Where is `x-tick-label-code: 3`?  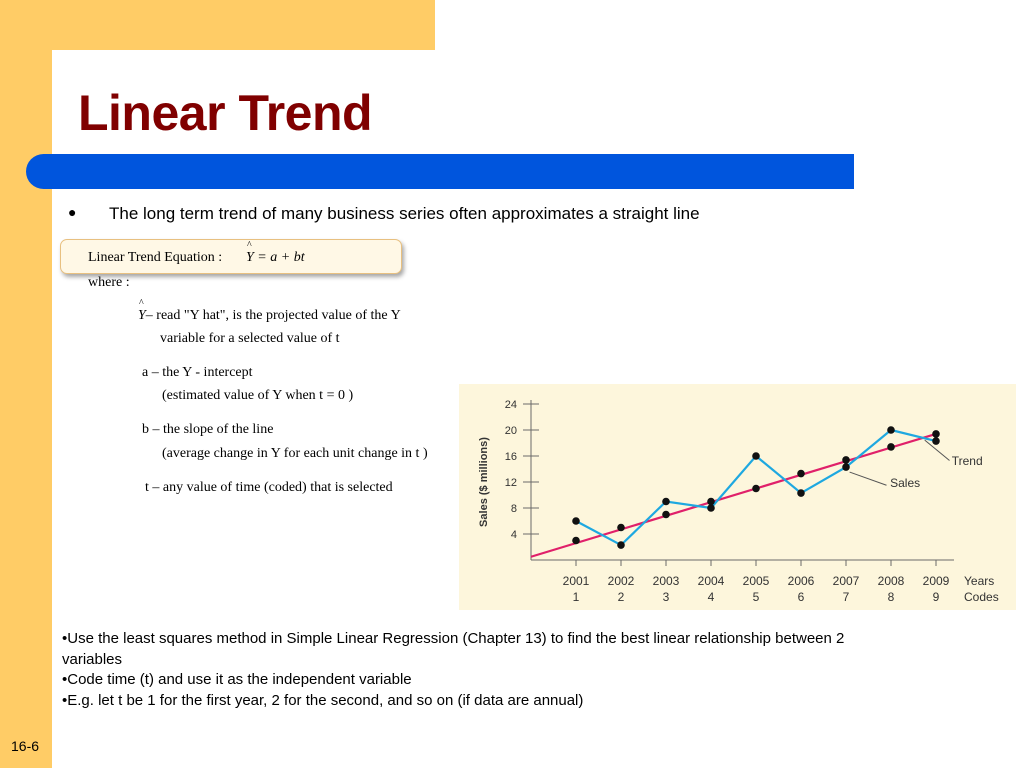
x-tick-label-code: 3 is located at coordinates (666, 597).